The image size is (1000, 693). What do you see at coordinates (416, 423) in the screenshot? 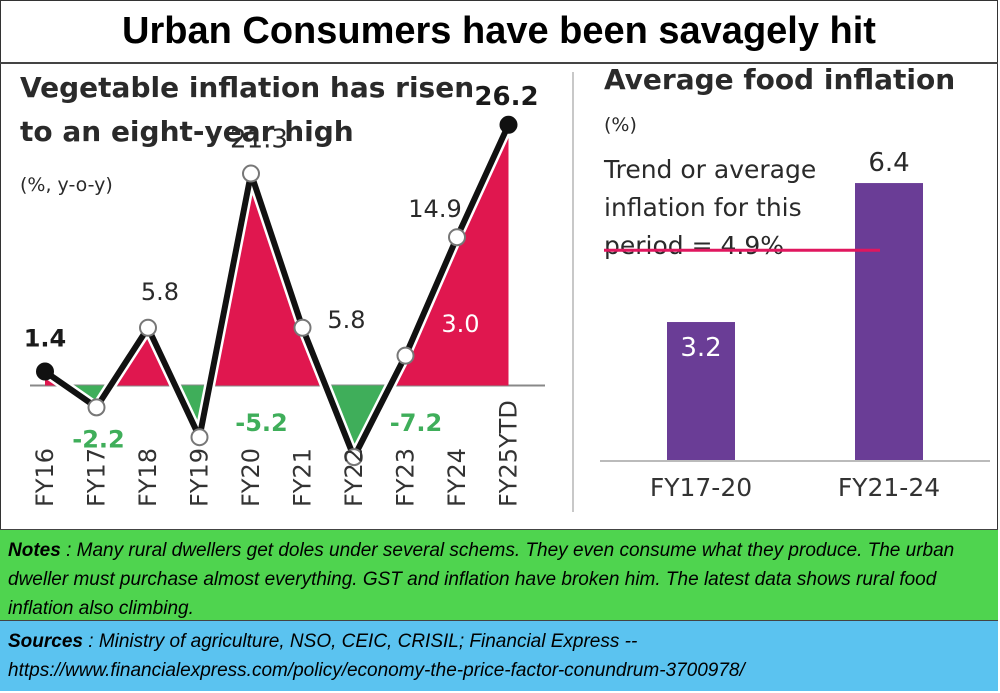
I see `data-label: -7.2` at bounding box center [416, 423].